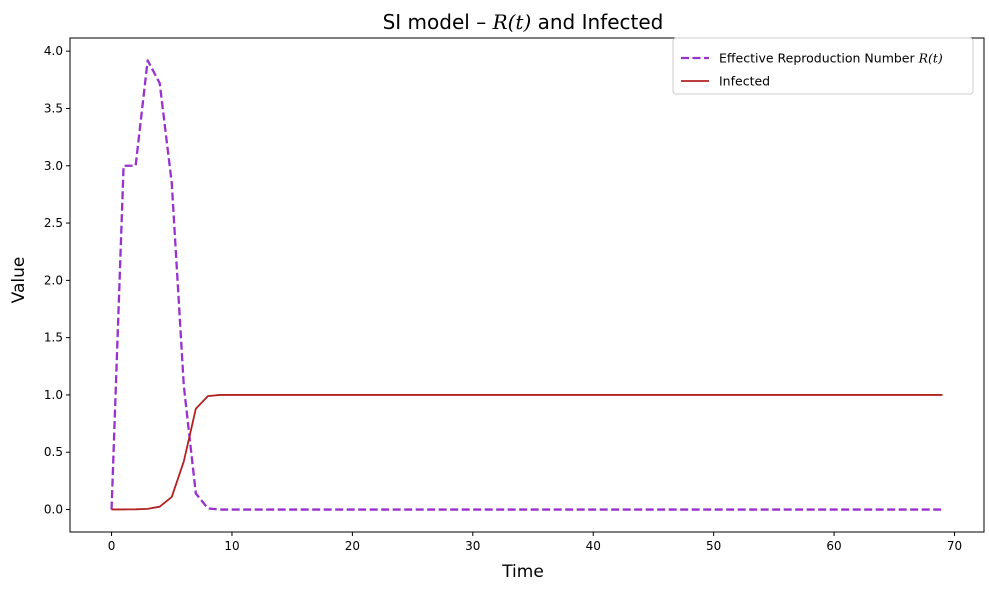  What do you see at coordinates (53, 51) in the screenshot?
I see `y-tick-label: 4.0` at bounding box center [53, 51].